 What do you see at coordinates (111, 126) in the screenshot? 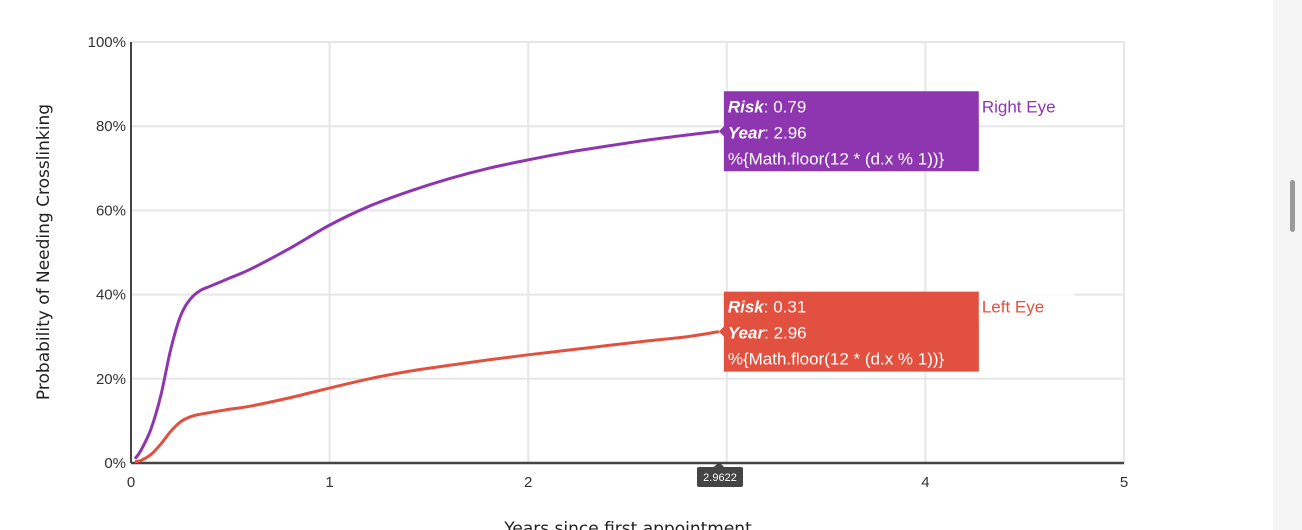
I see `y-tick-label: 80%` at bounding box center [111, 126].